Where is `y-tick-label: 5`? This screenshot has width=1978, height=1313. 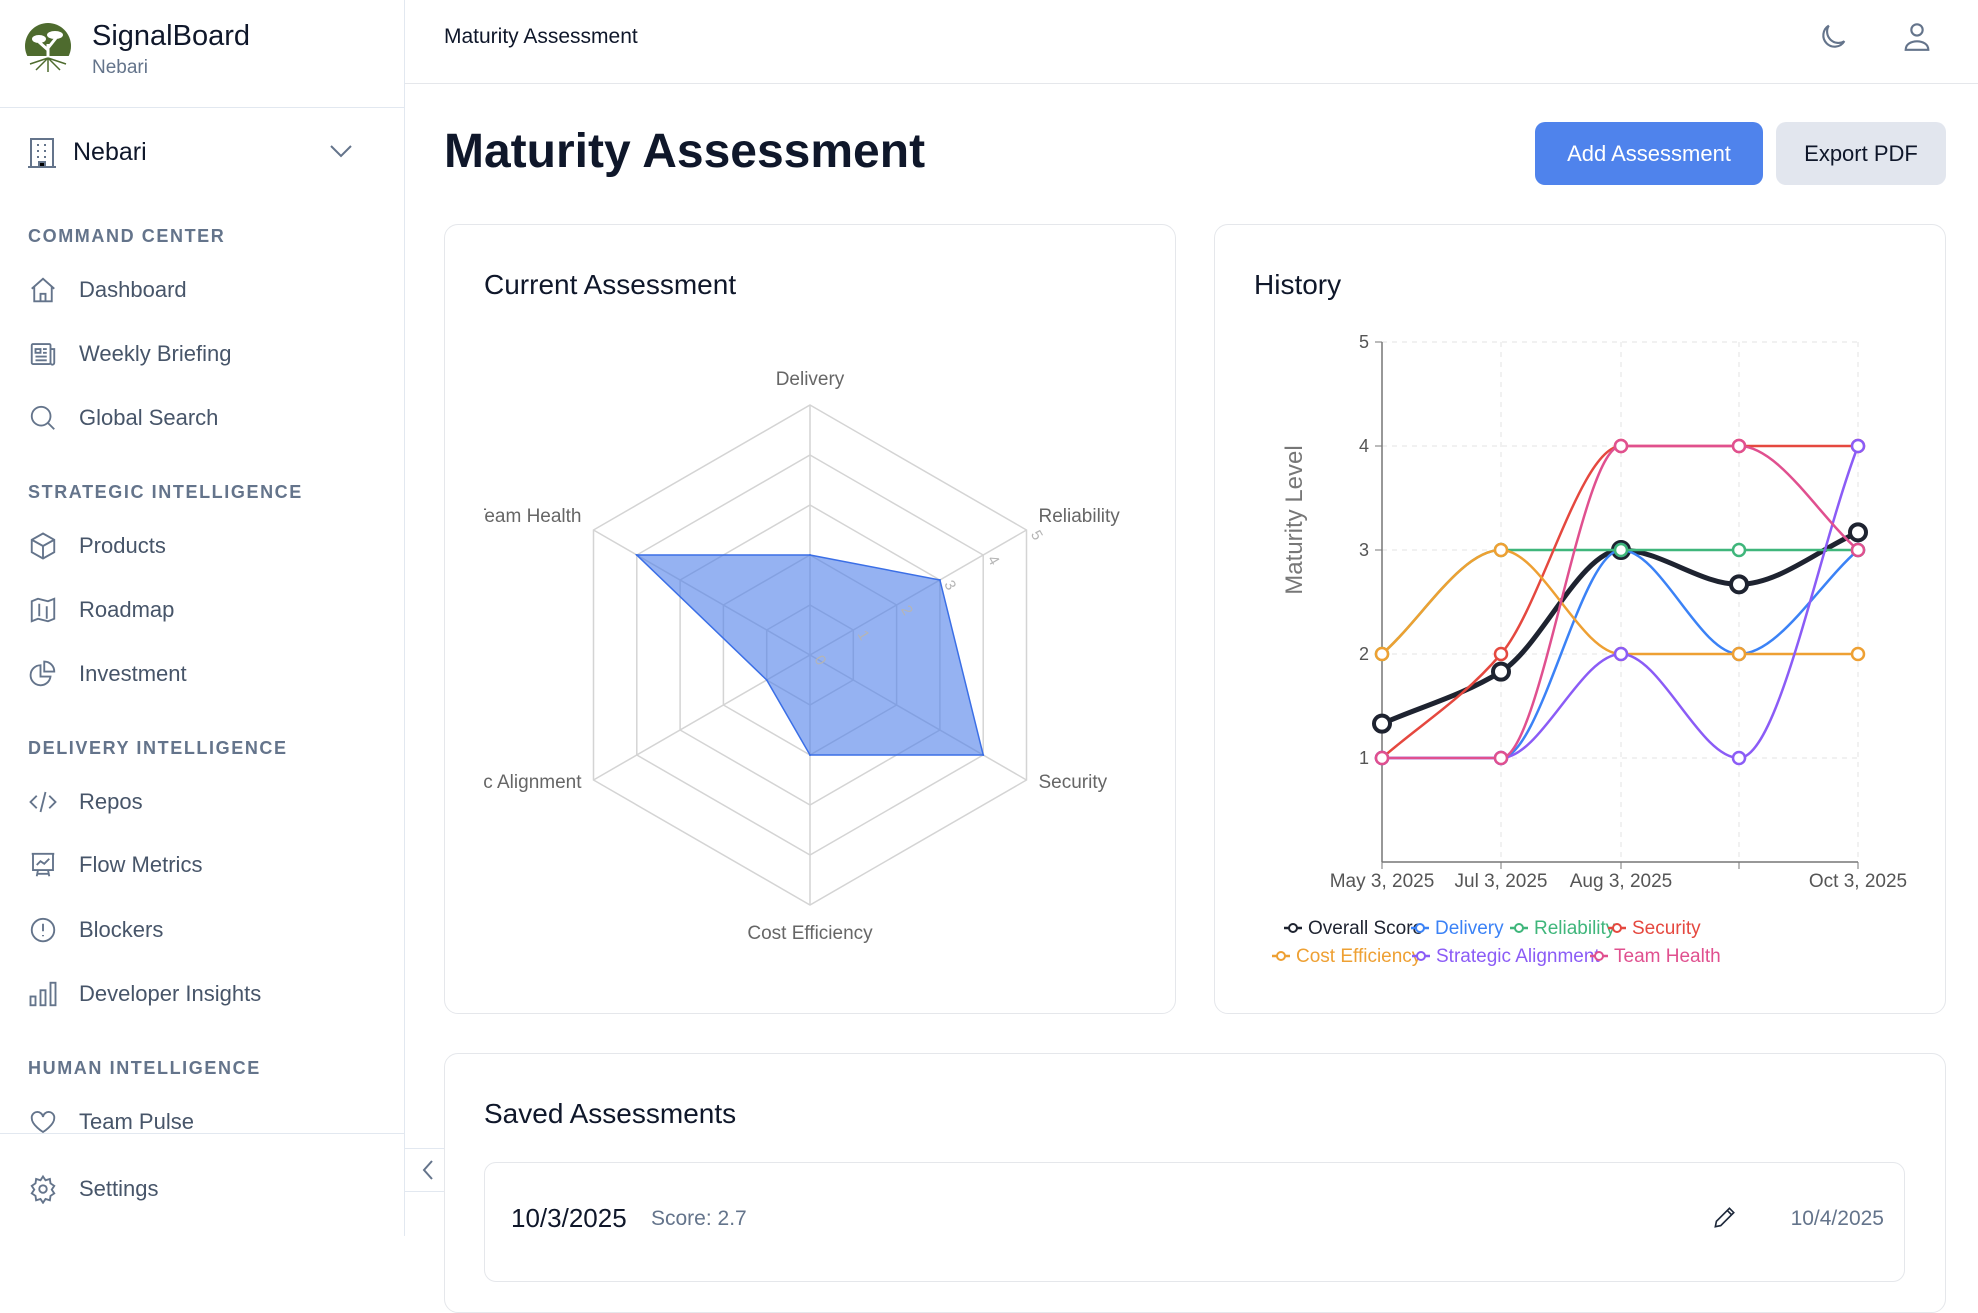 y-tick-label: 5 is located at coordinates (1364, 342).